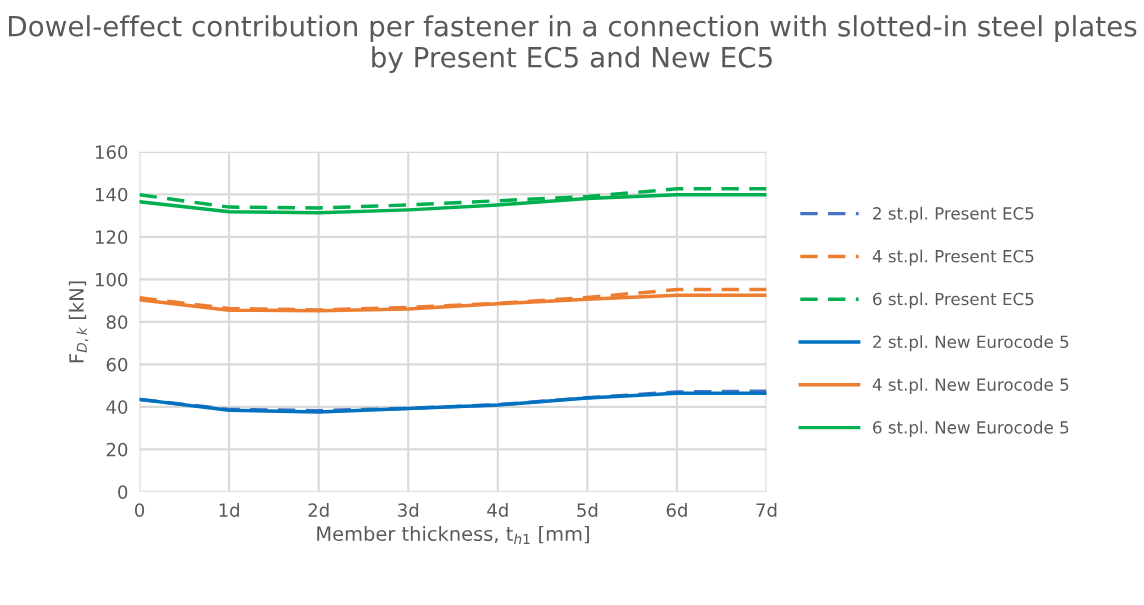 The image size is (1144, 605). What do you see at coordinates (78, 322) in the screenshot?
I see `y-axis-title: F$_{D,k}$ [kN]` at bounding box center [78, 322].